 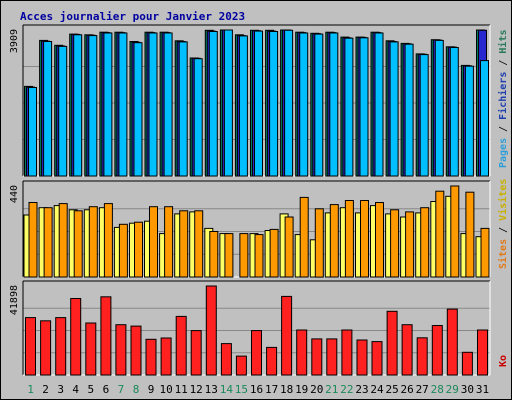 I want to click on x-tick-label: 25, so click(x=391, y=389).